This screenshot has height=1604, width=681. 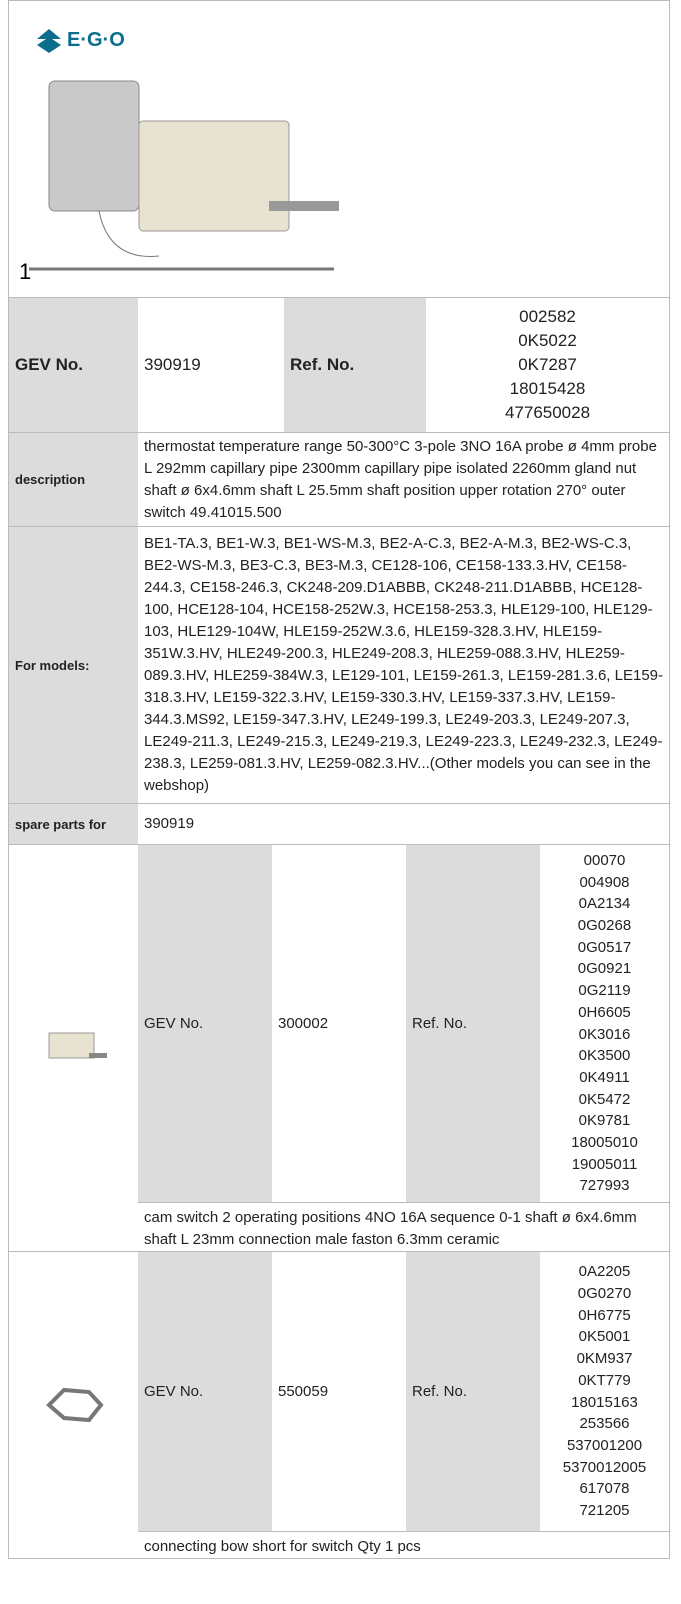 I want to click on ref-number: 18015428, so click(x=547, y=388).